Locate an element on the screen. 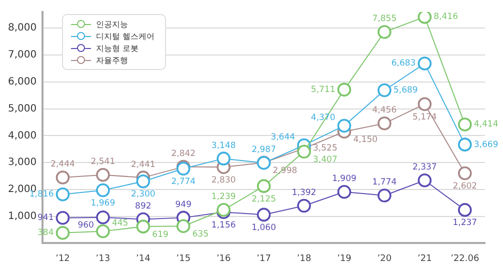  data-label: 2,444 is located at coordinates (62, 165).